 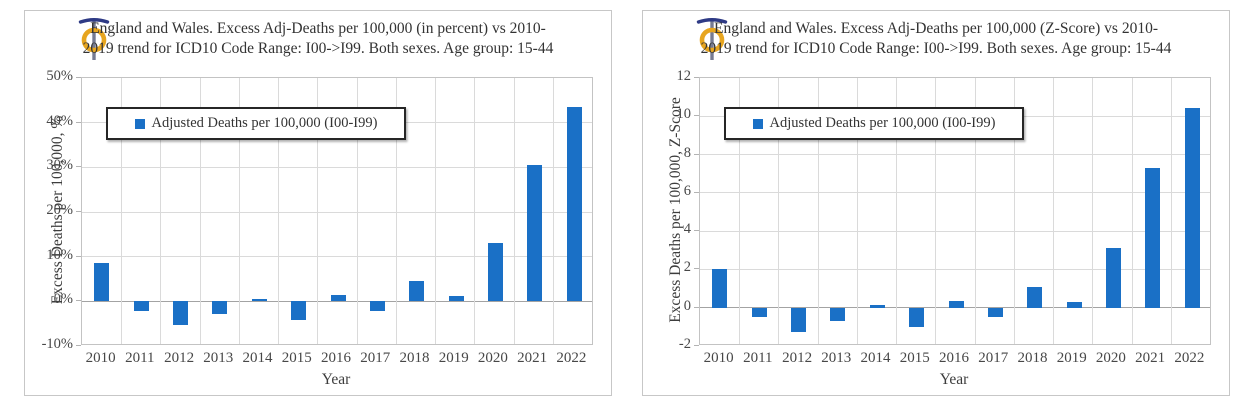 I want to click on y-tick-label: 6, so click(x=687, y=190).